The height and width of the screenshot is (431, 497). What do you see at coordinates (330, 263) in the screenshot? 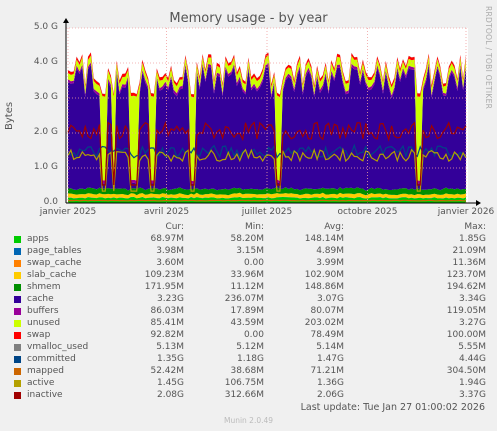
I see `legend-avg-value: 3.99M` at bounding box center [330, 263].